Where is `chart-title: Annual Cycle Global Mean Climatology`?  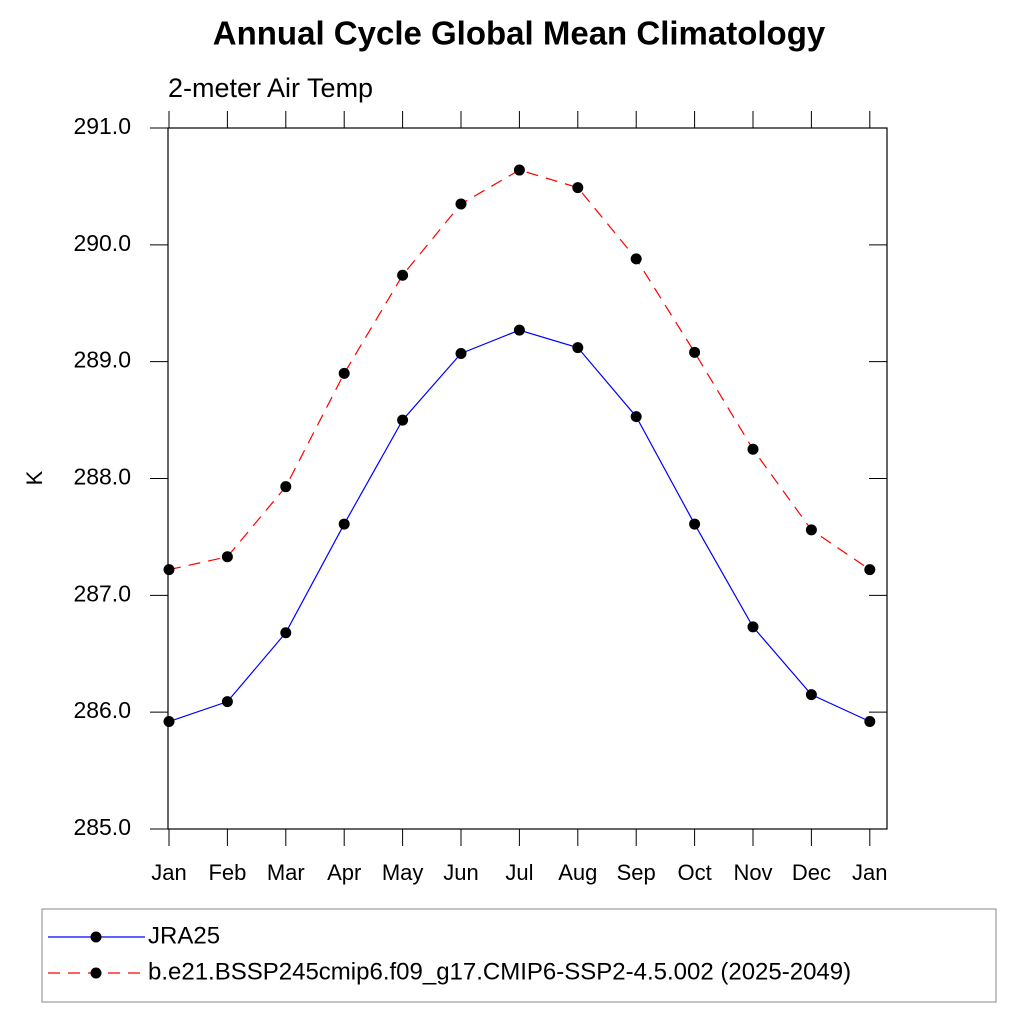 chart-title: Annual Cycle Global Mean Climatology is located at coordinates (519, 33).